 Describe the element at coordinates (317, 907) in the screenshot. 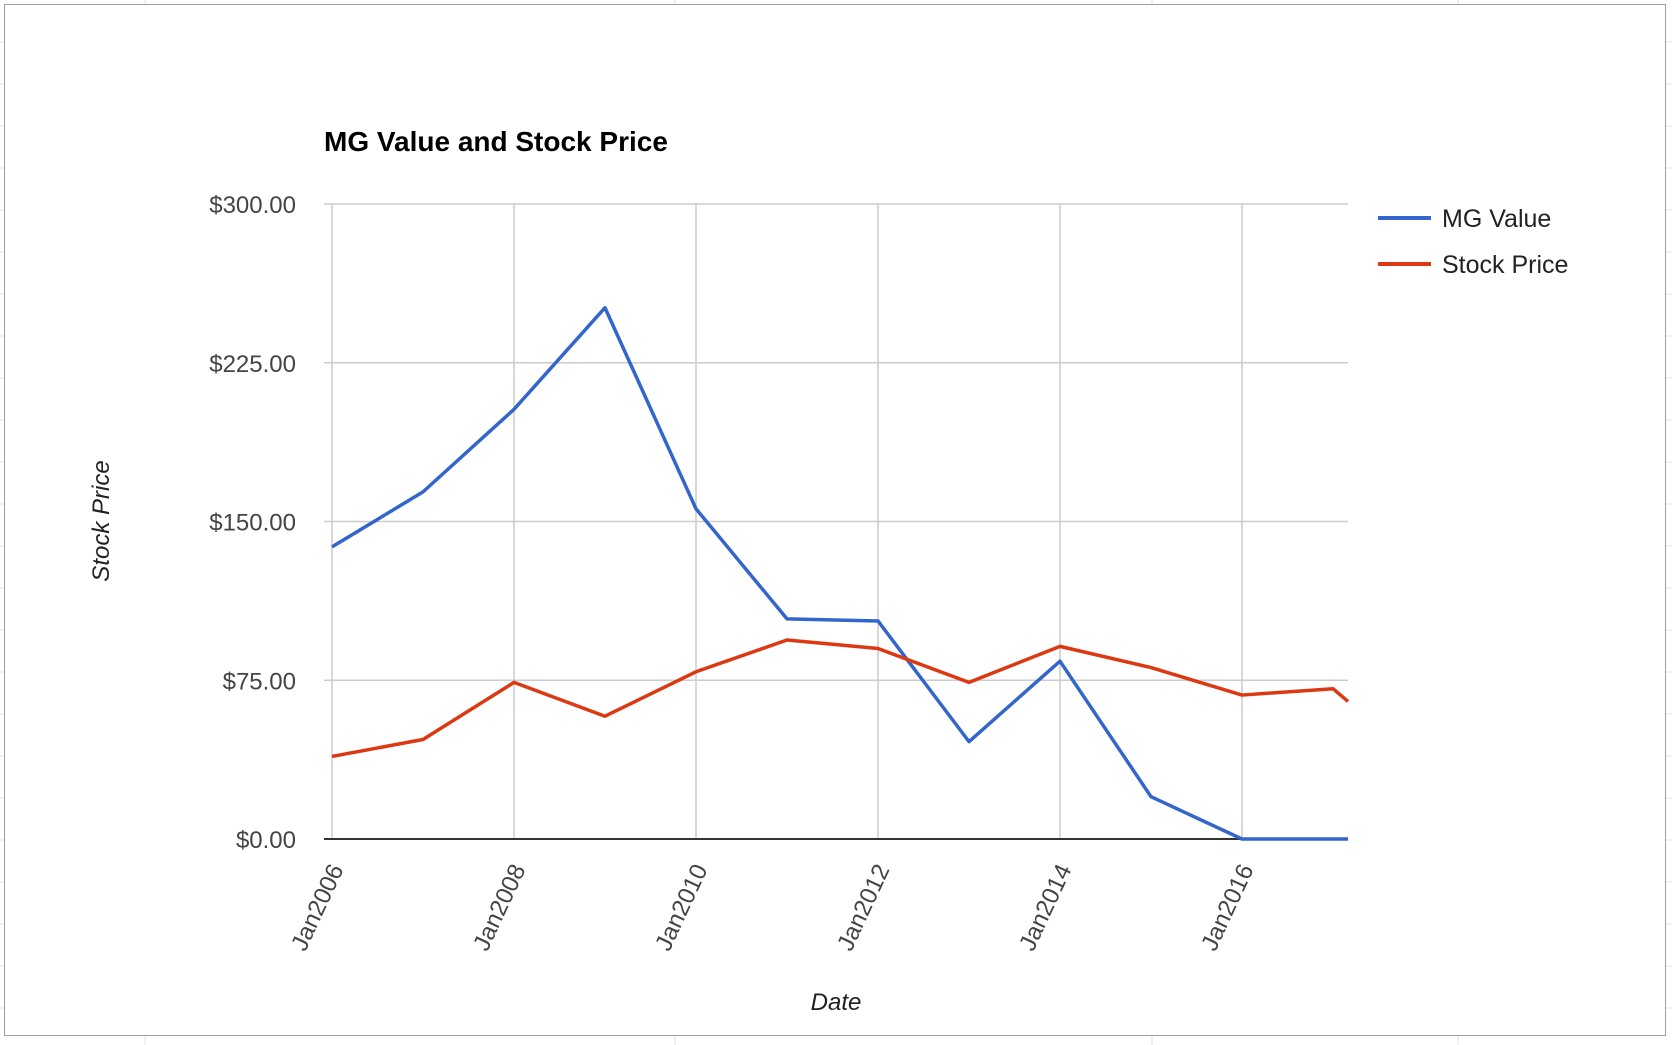

I see `x-tick-label: Jan2006` at that location.